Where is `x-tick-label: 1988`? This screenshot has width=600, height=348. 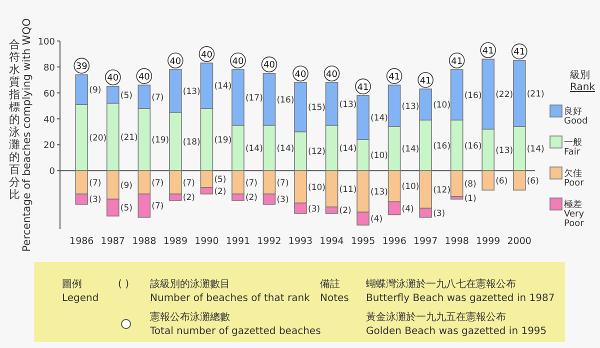 x-tick-label: 1988 is located at coordinates (144, 241).